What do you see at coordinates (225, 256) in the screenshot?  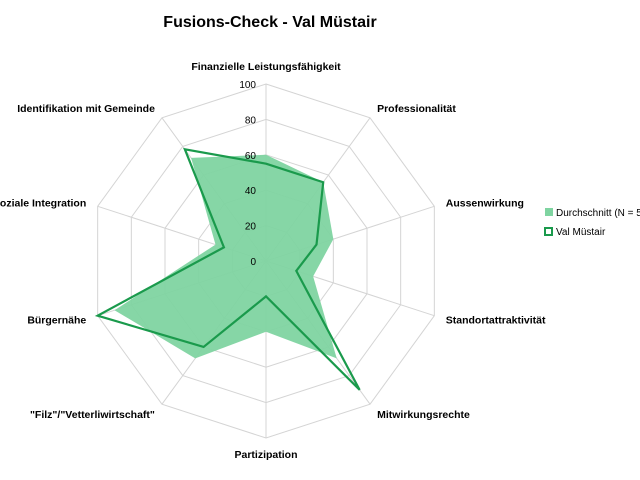 I see `series-area-average` at bounding box center [225, 256].